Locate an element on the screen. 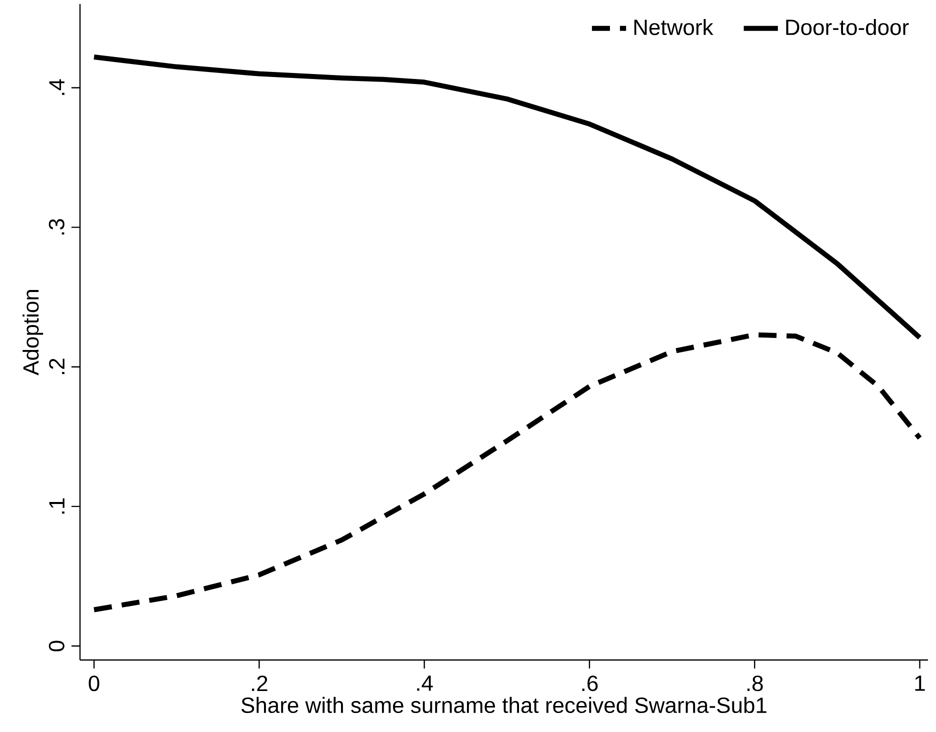  x-tick-label: .8 is located at coordinates (755, 684).